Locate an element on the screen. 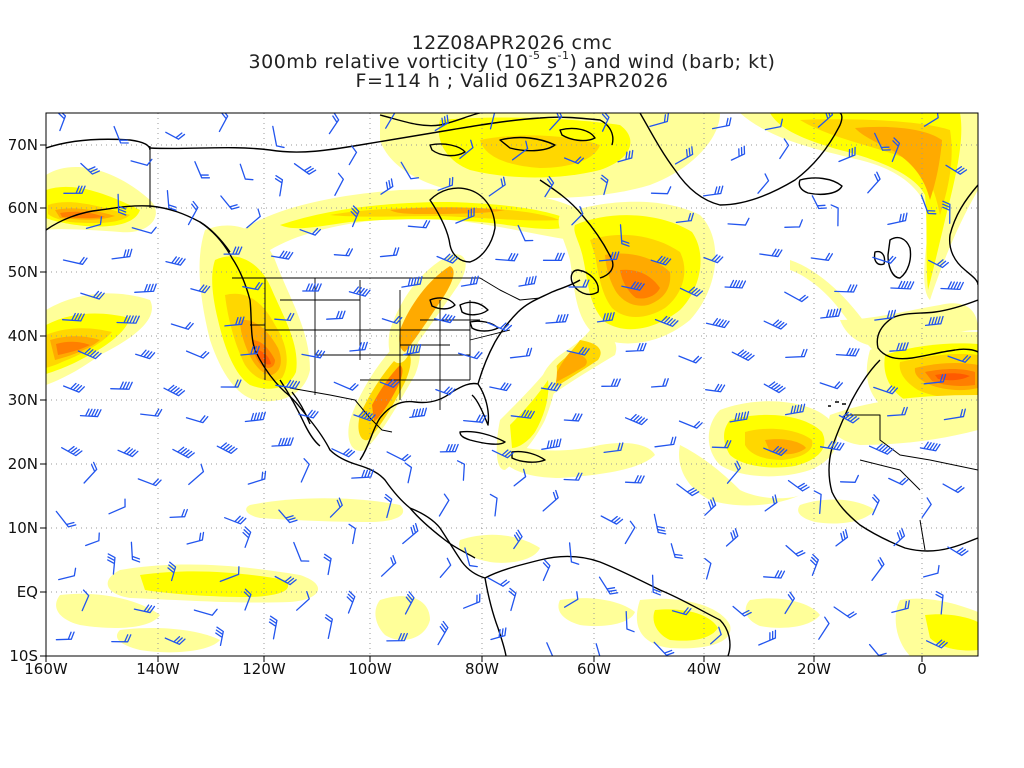 Image resolution: width=1024 pixels, height=768 pixels. coast-canada-arctic is located at coordinates (381, 134).